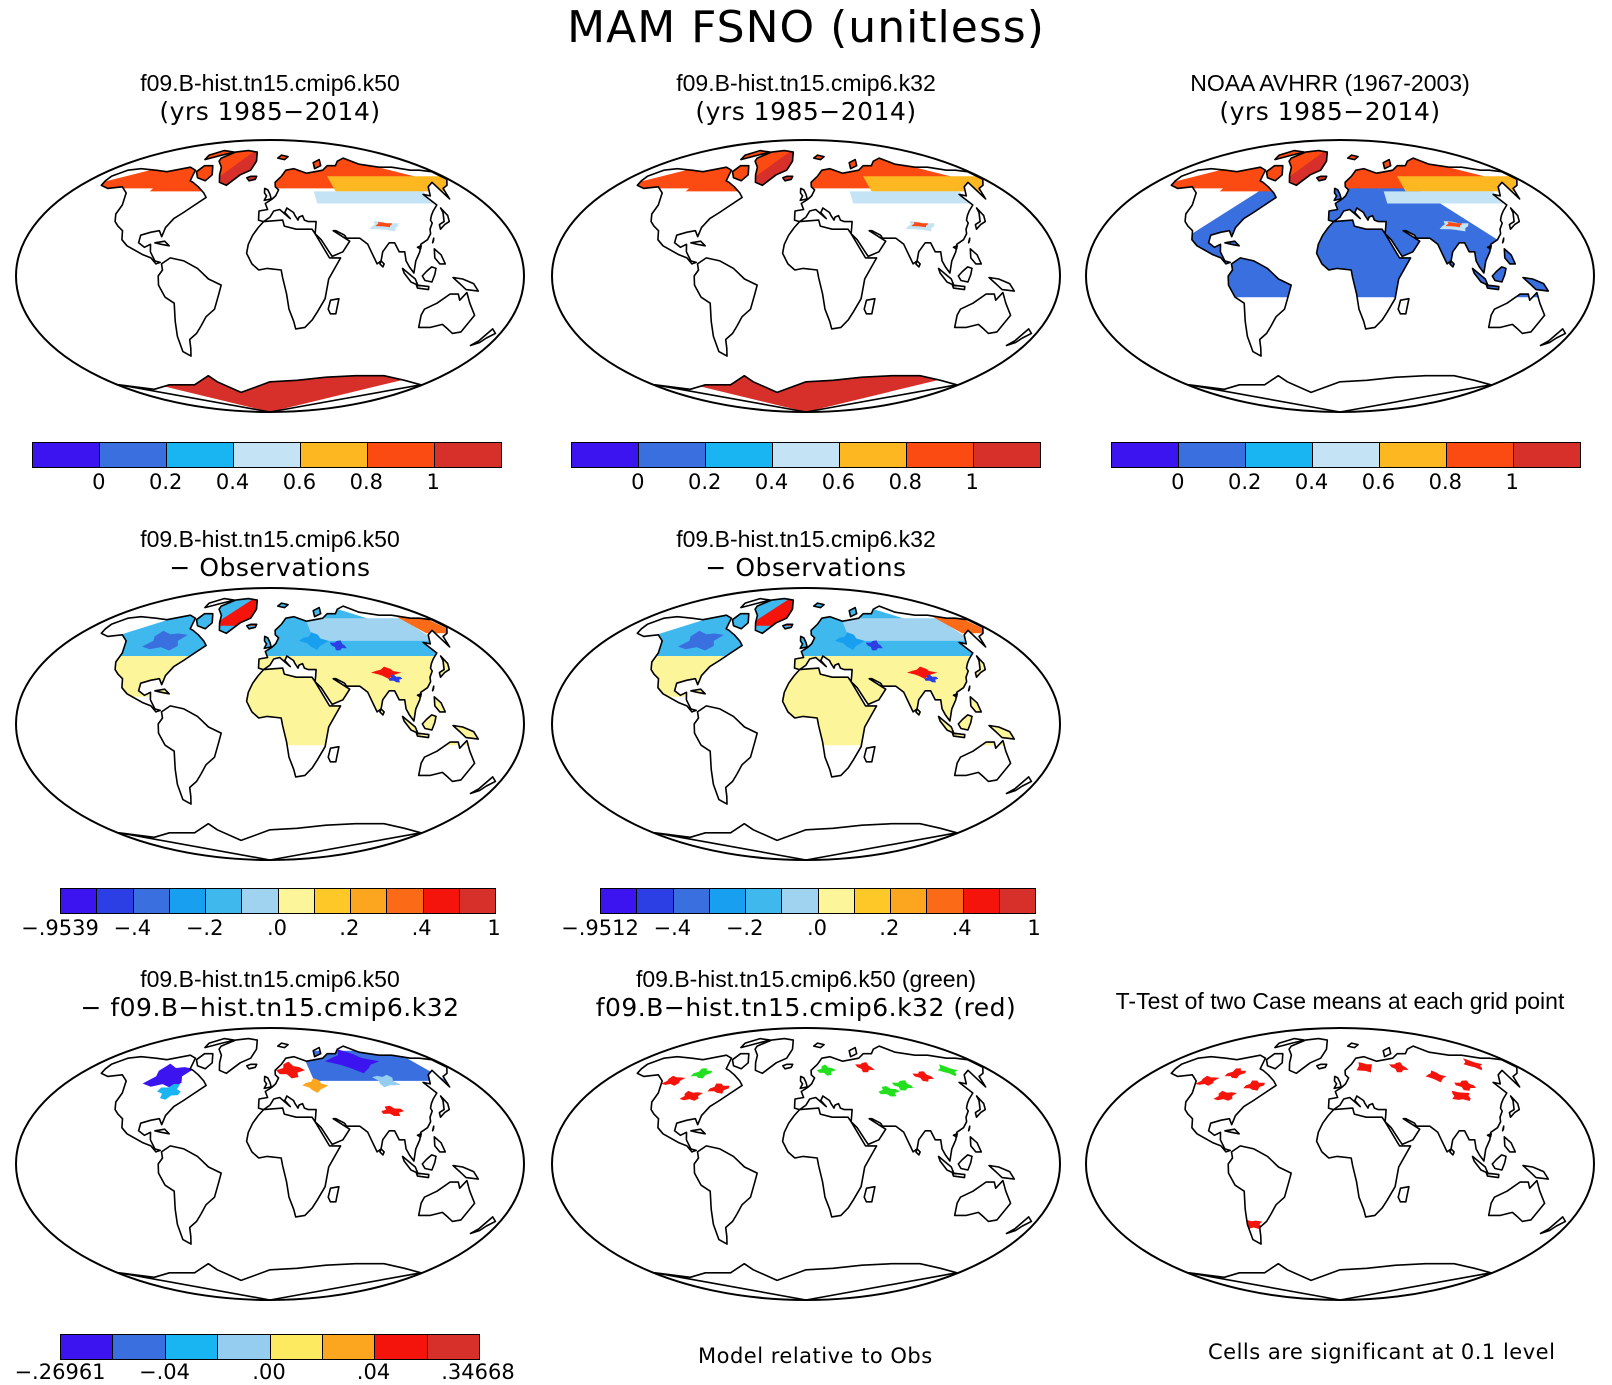 Image resolution: width=1612 pixels, height=1385 pixels. I want to click on map-case-difference, so click(270, 1164).